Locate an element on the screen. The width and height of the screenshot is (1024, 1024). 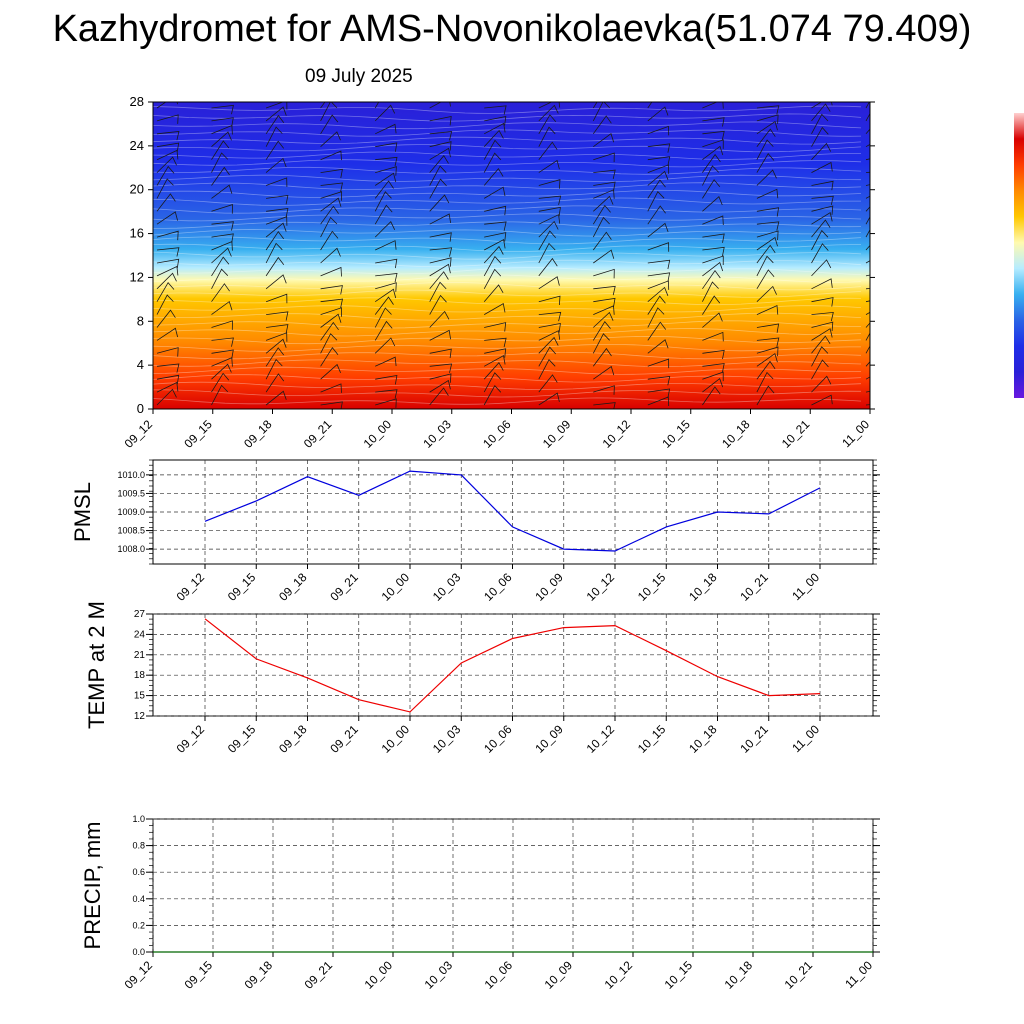
profile-y-tick-label: 12 is located at coordinates (137, 276).